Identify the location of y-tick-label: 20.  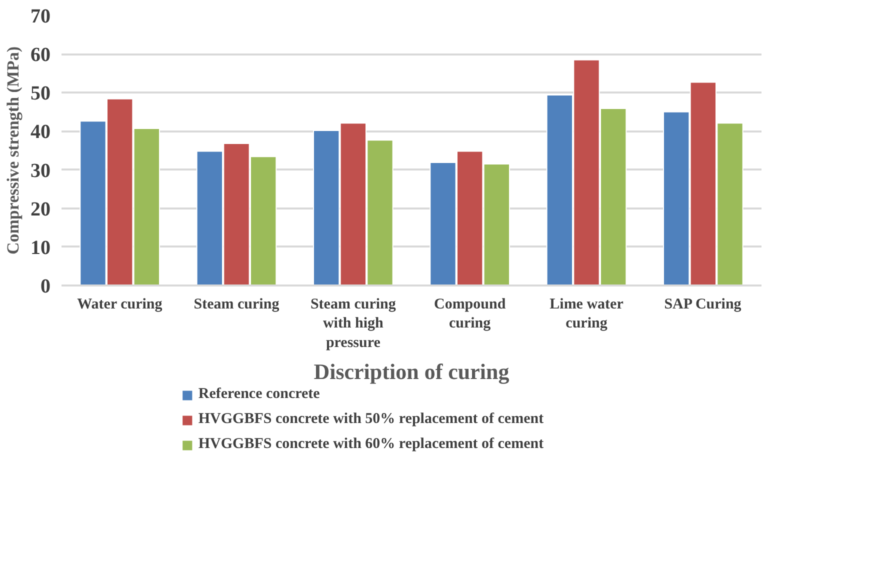
(40, 209).